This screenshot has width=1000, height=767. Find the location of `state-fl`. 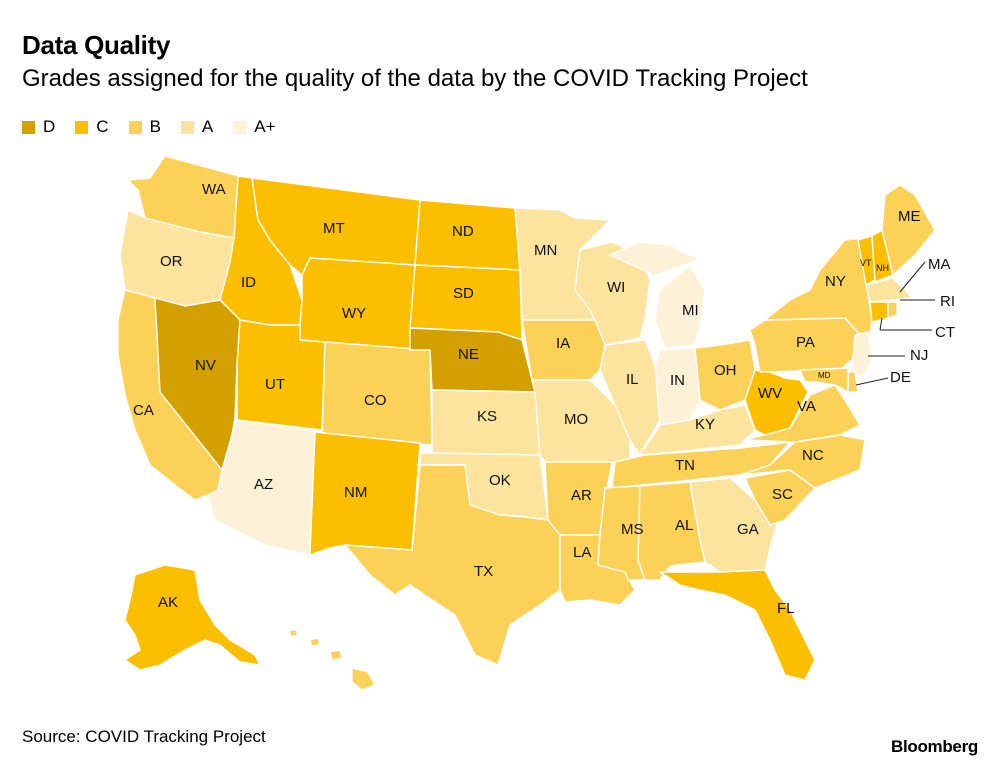

state-fl is located at coordinates (737, 625).